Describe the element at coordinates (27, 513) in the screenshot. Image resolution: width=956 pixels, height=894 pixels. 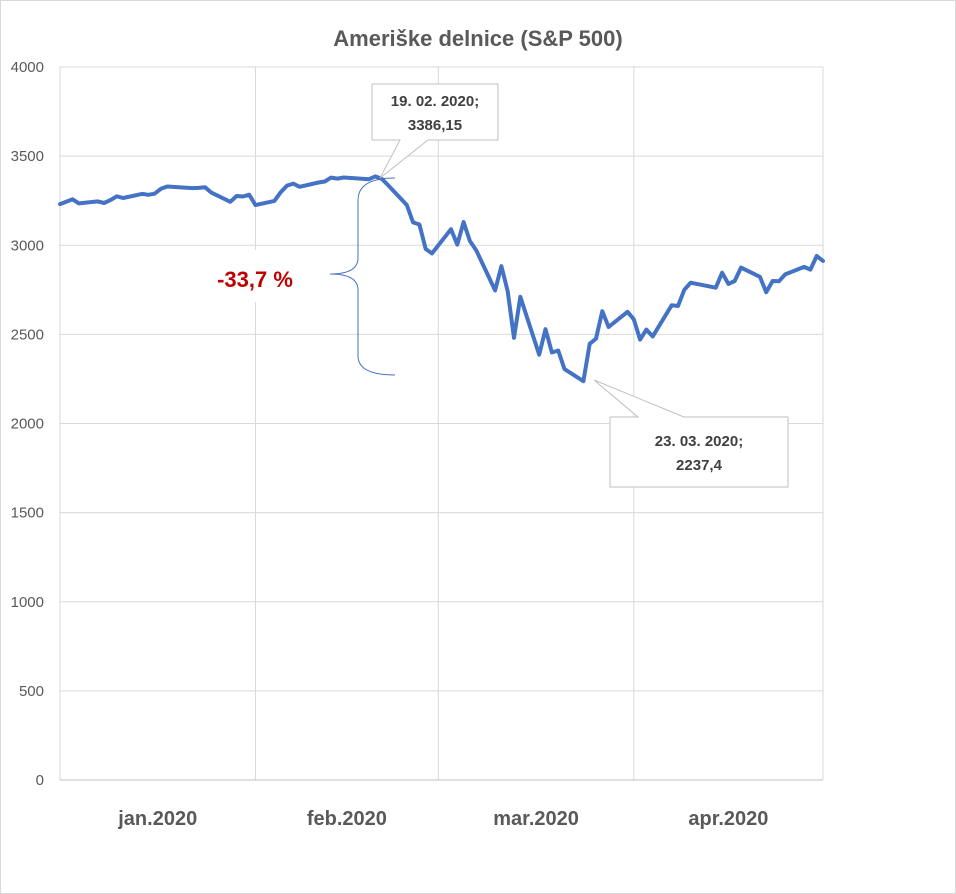
I see `y-tick-label: 1500` at that location.